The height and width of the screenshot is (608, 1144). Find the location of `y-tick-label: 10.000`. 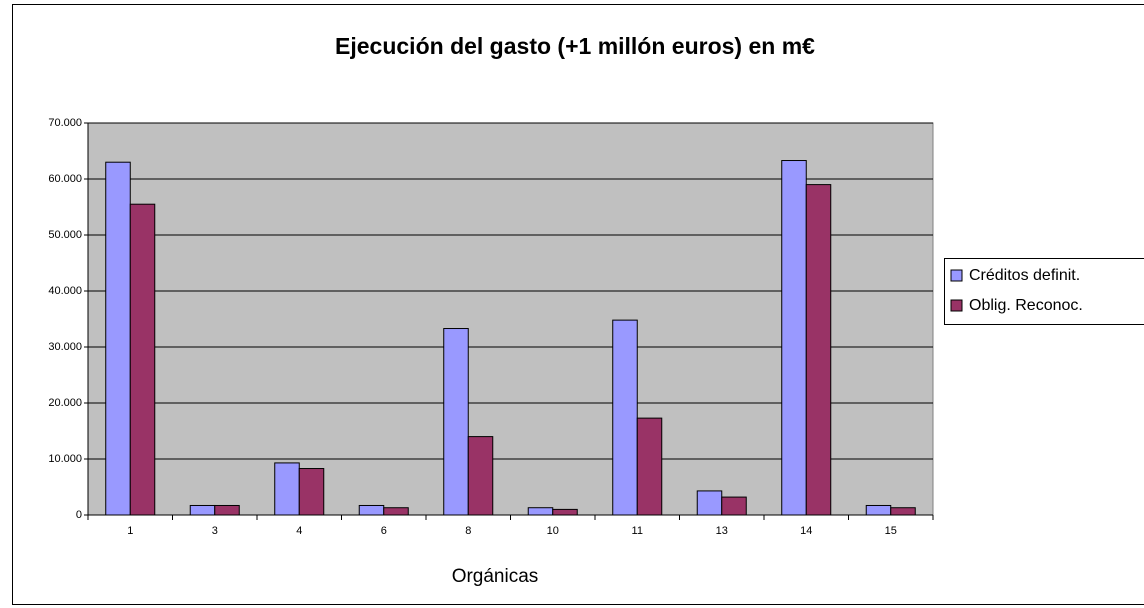

y-tick-label: 10.000 is located at coordinates (65, 459).